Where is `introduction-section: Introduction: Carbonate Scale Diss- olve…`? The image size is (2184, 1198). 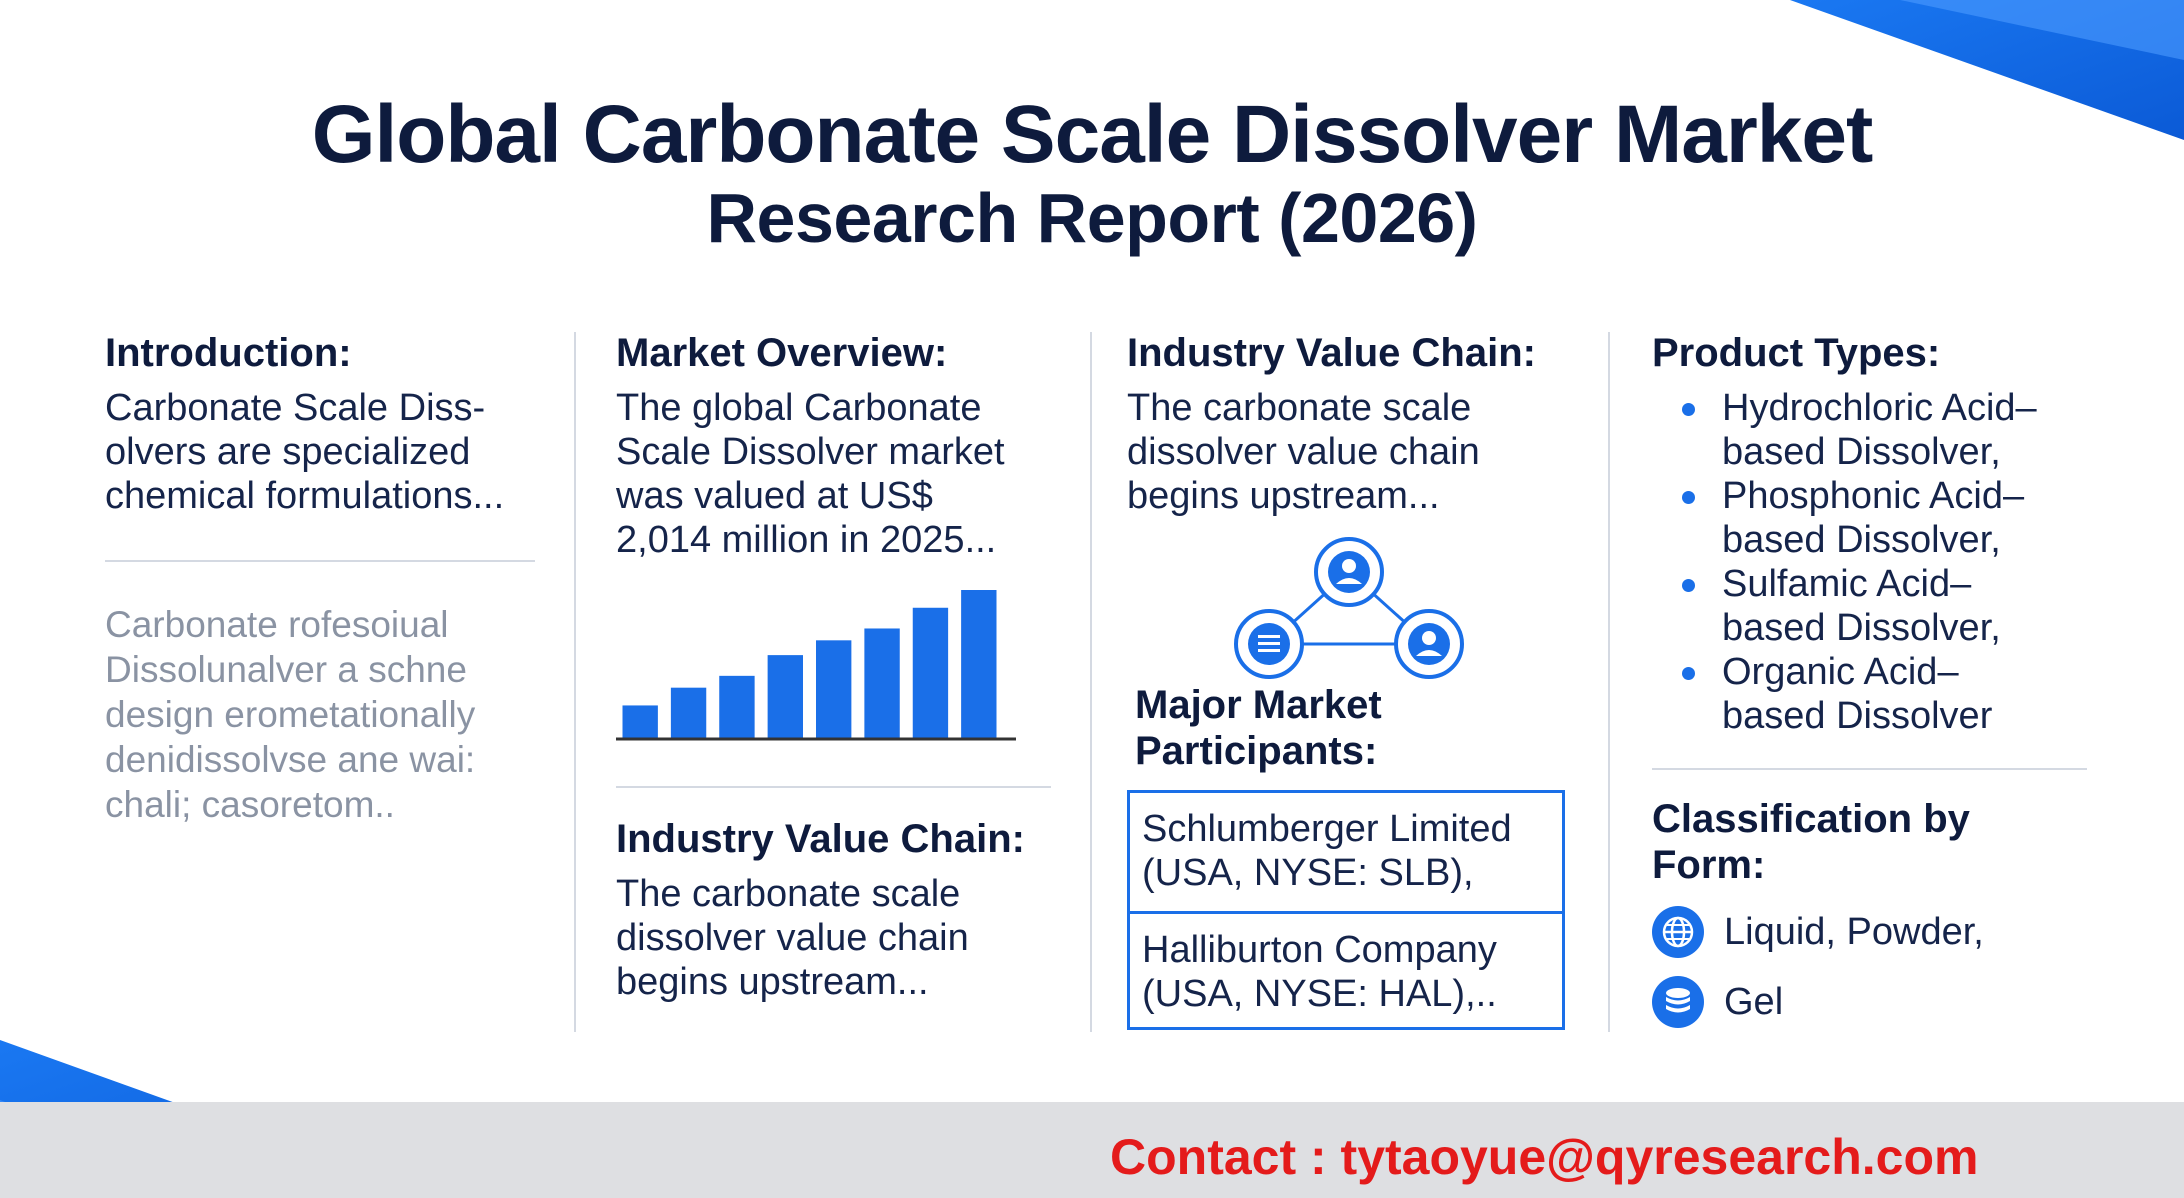
introduction-section: Introduction: Carbonate Scale Diss- olve… is located at coordinates (320, 578).